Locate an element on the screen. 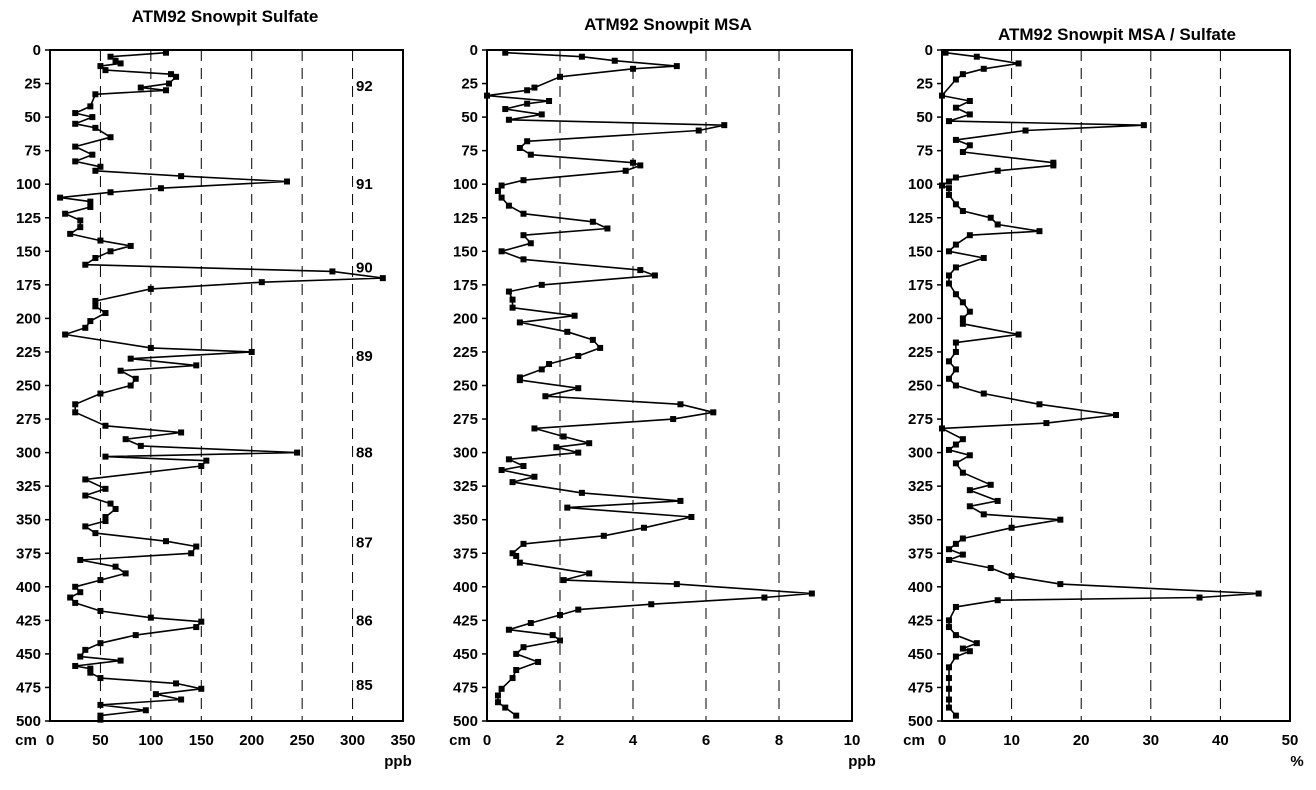 The height and width of the screenshot is (790, 1316). y-tick-label: 275 is located at coordinates (28, 419).